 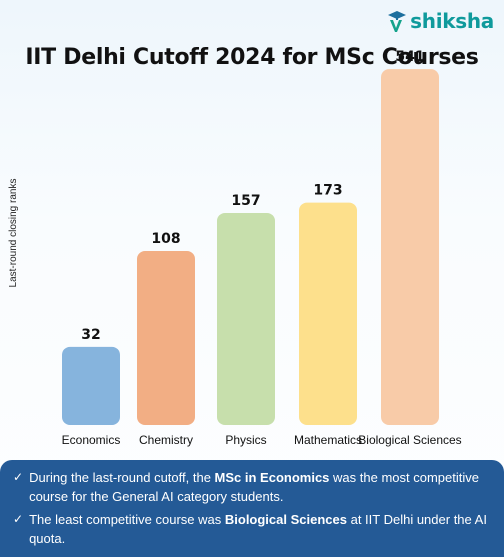 I want to click on bar-chemistry, so click(x=166, y=337).